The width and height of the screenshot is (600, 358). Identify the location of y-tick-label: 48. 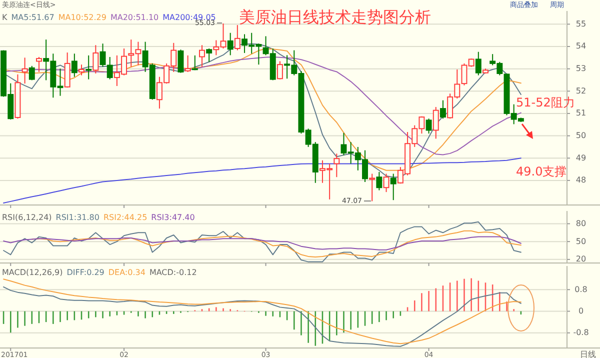
(581, 180).